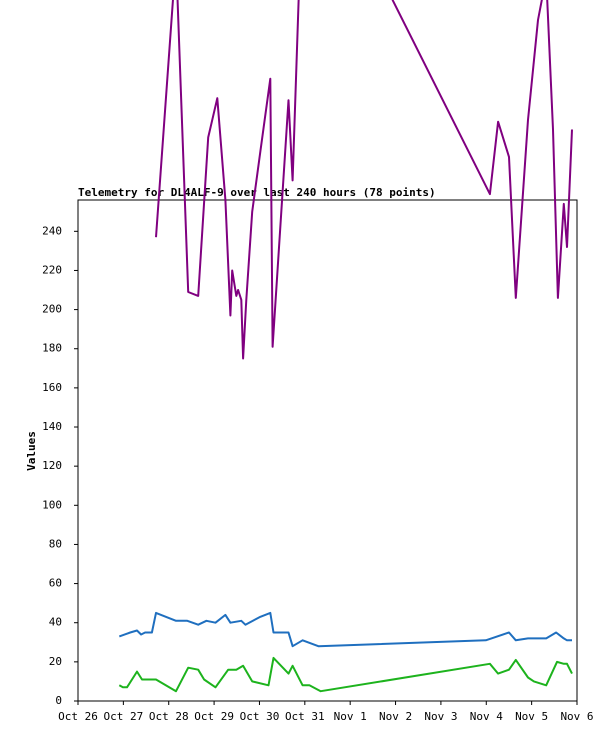  What do you see at coordinates (52, 230) in the screenshot?
I see `y-tick-label: 240` at bounding box center [52, 230].